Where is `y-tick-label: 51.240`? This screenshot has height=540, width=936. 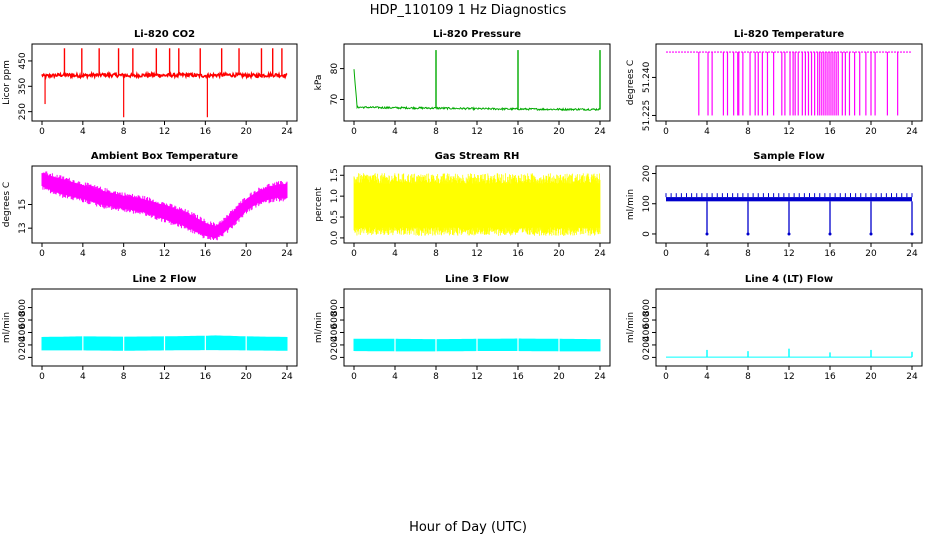
y-tick-label: 51.240 is located at coordinates (647, 77).